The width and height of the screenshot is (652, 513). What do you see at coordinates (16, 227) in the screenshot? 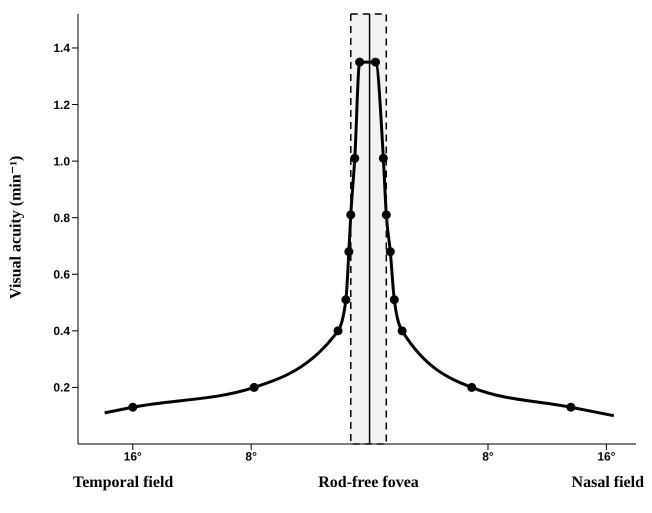
I see `y-axis-title: Visual acuity (min⁻¹)` at bounding box center [16, 227].